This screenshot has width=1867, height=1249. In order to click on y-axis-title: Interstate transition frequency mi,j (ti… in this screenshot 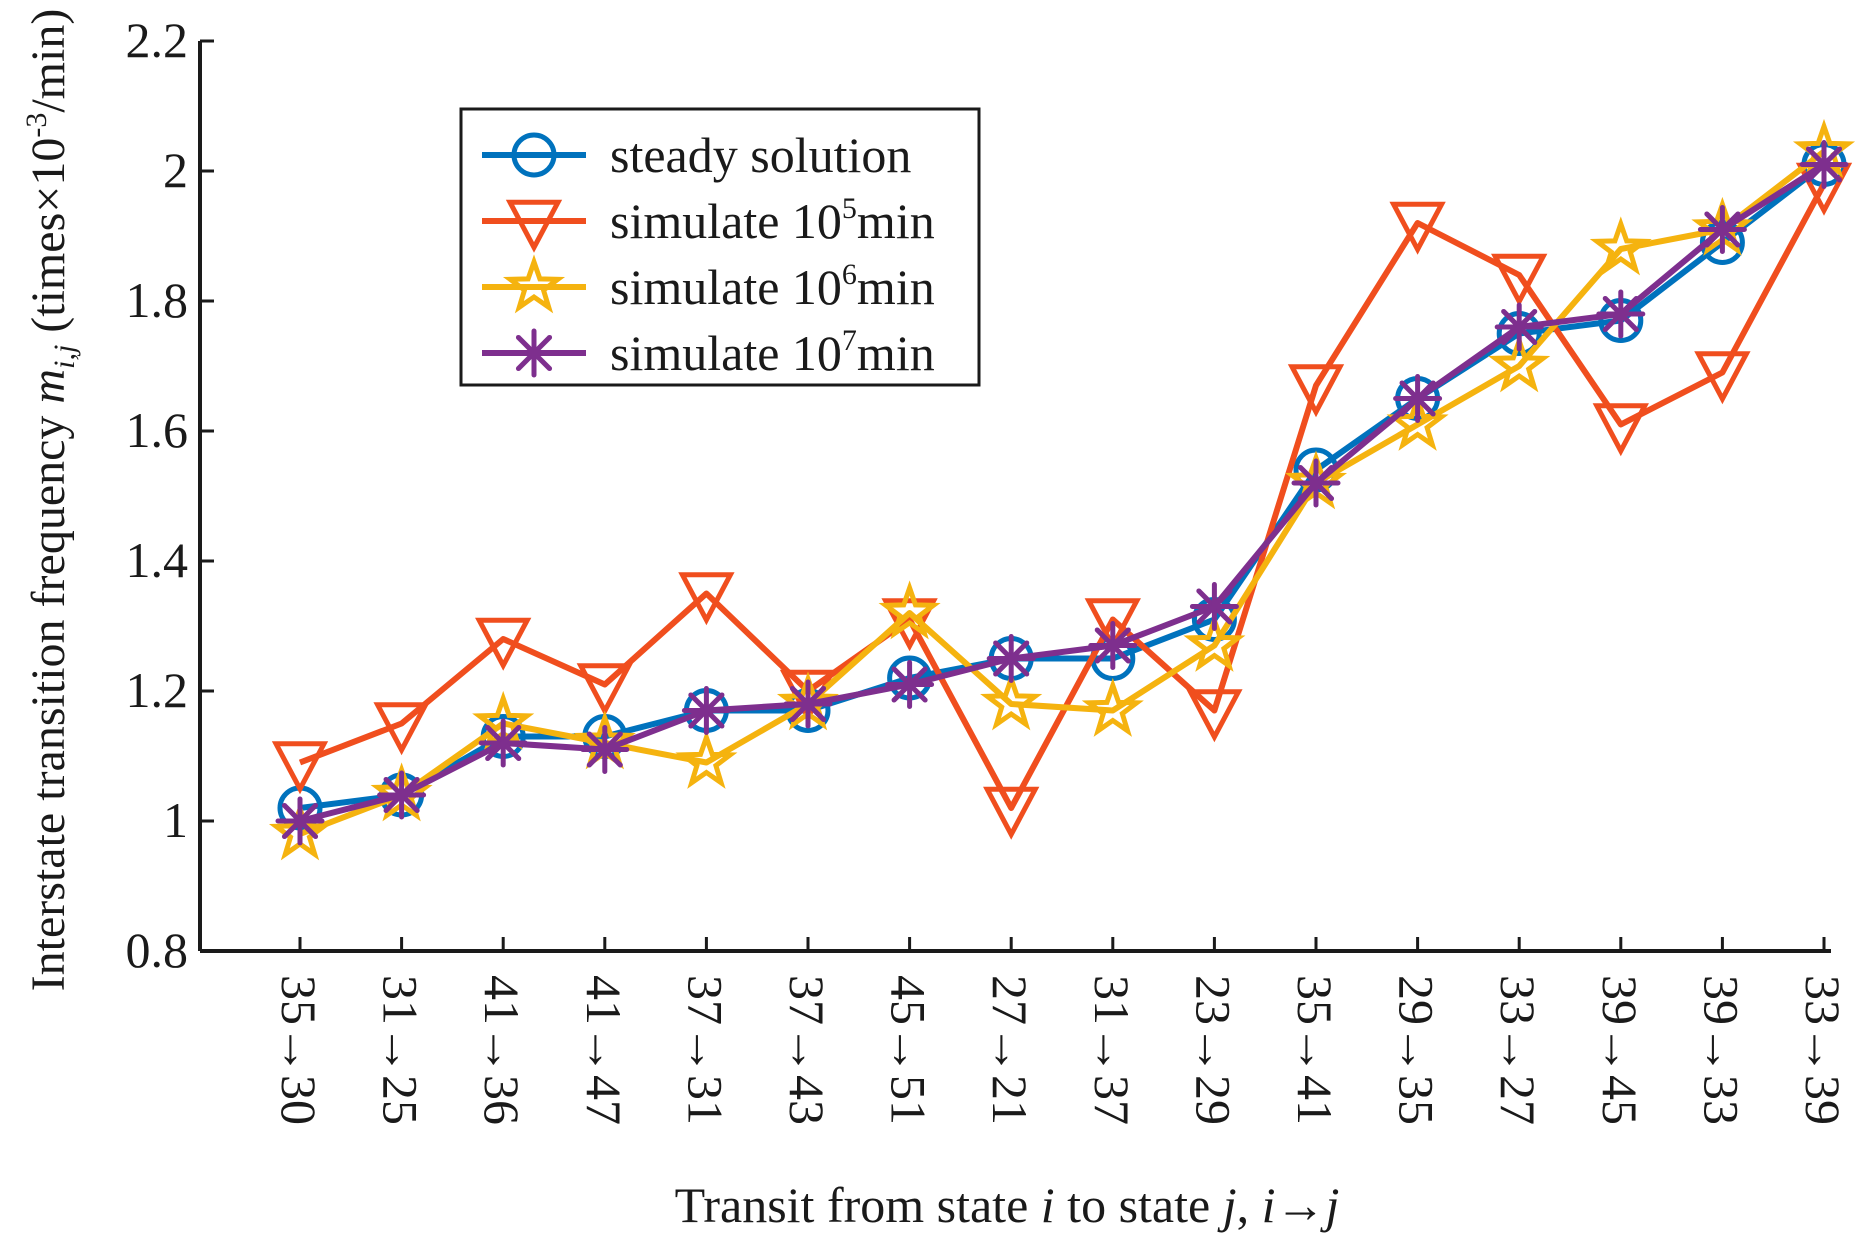, I will do `click(50, 500)`.